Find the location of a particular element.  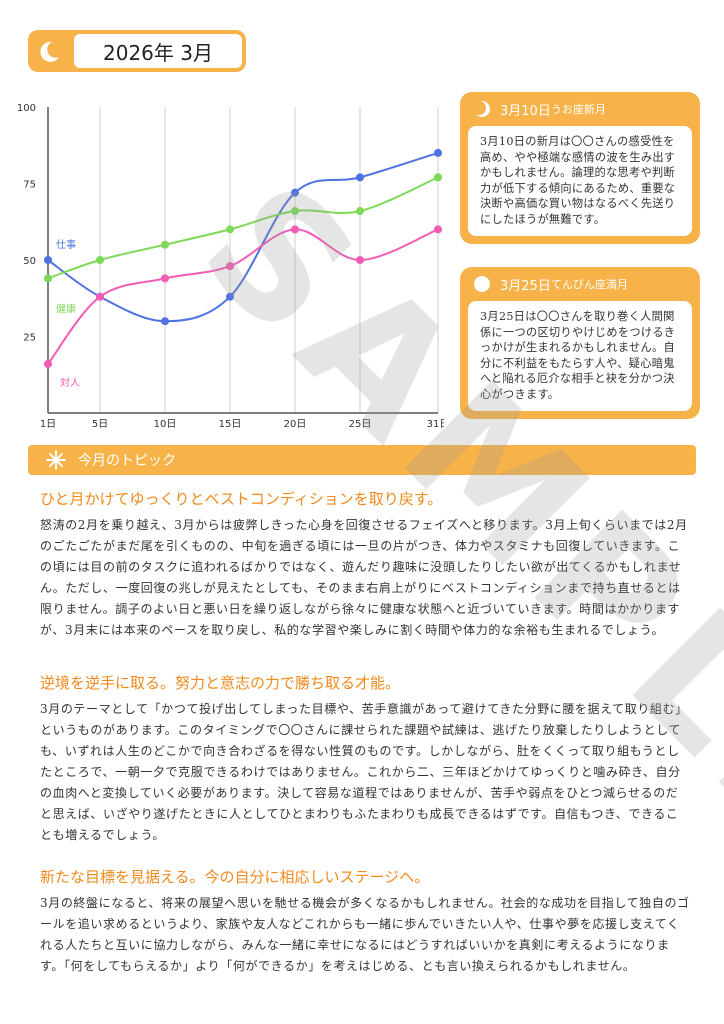

x-tick-label: 20日 is located at coordinates (295, 424).